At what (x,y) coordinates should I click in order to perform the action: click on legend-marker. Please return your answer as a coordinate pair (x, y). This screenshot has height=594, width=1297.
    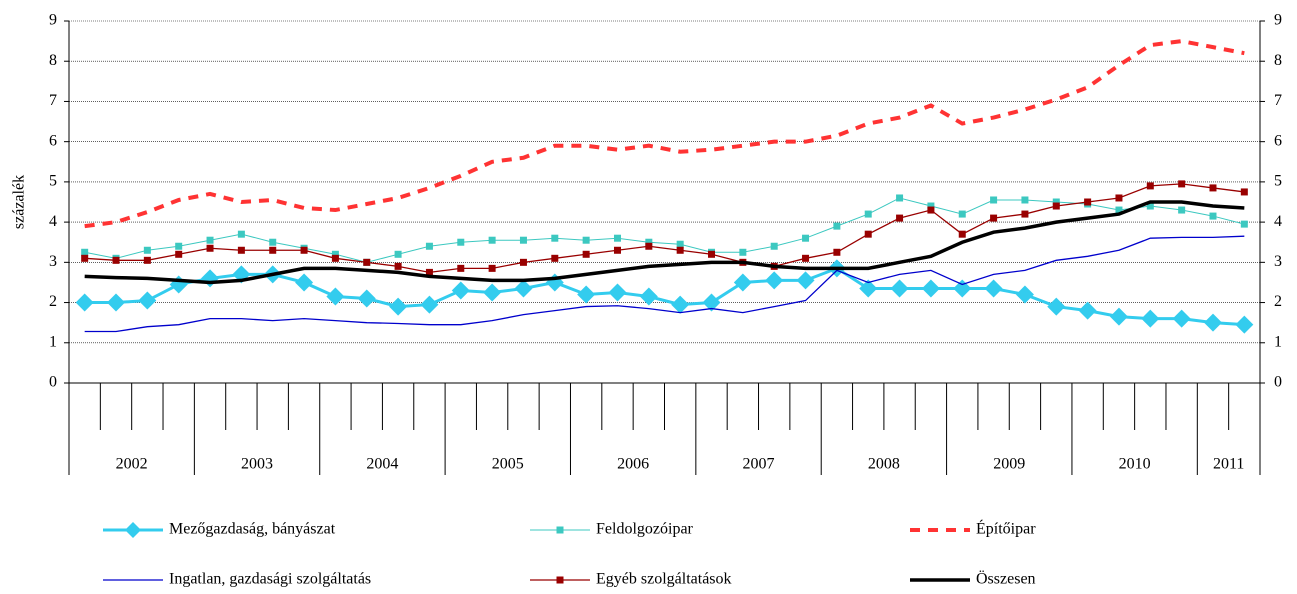
    Looking at the image, I should click on (560, 580).